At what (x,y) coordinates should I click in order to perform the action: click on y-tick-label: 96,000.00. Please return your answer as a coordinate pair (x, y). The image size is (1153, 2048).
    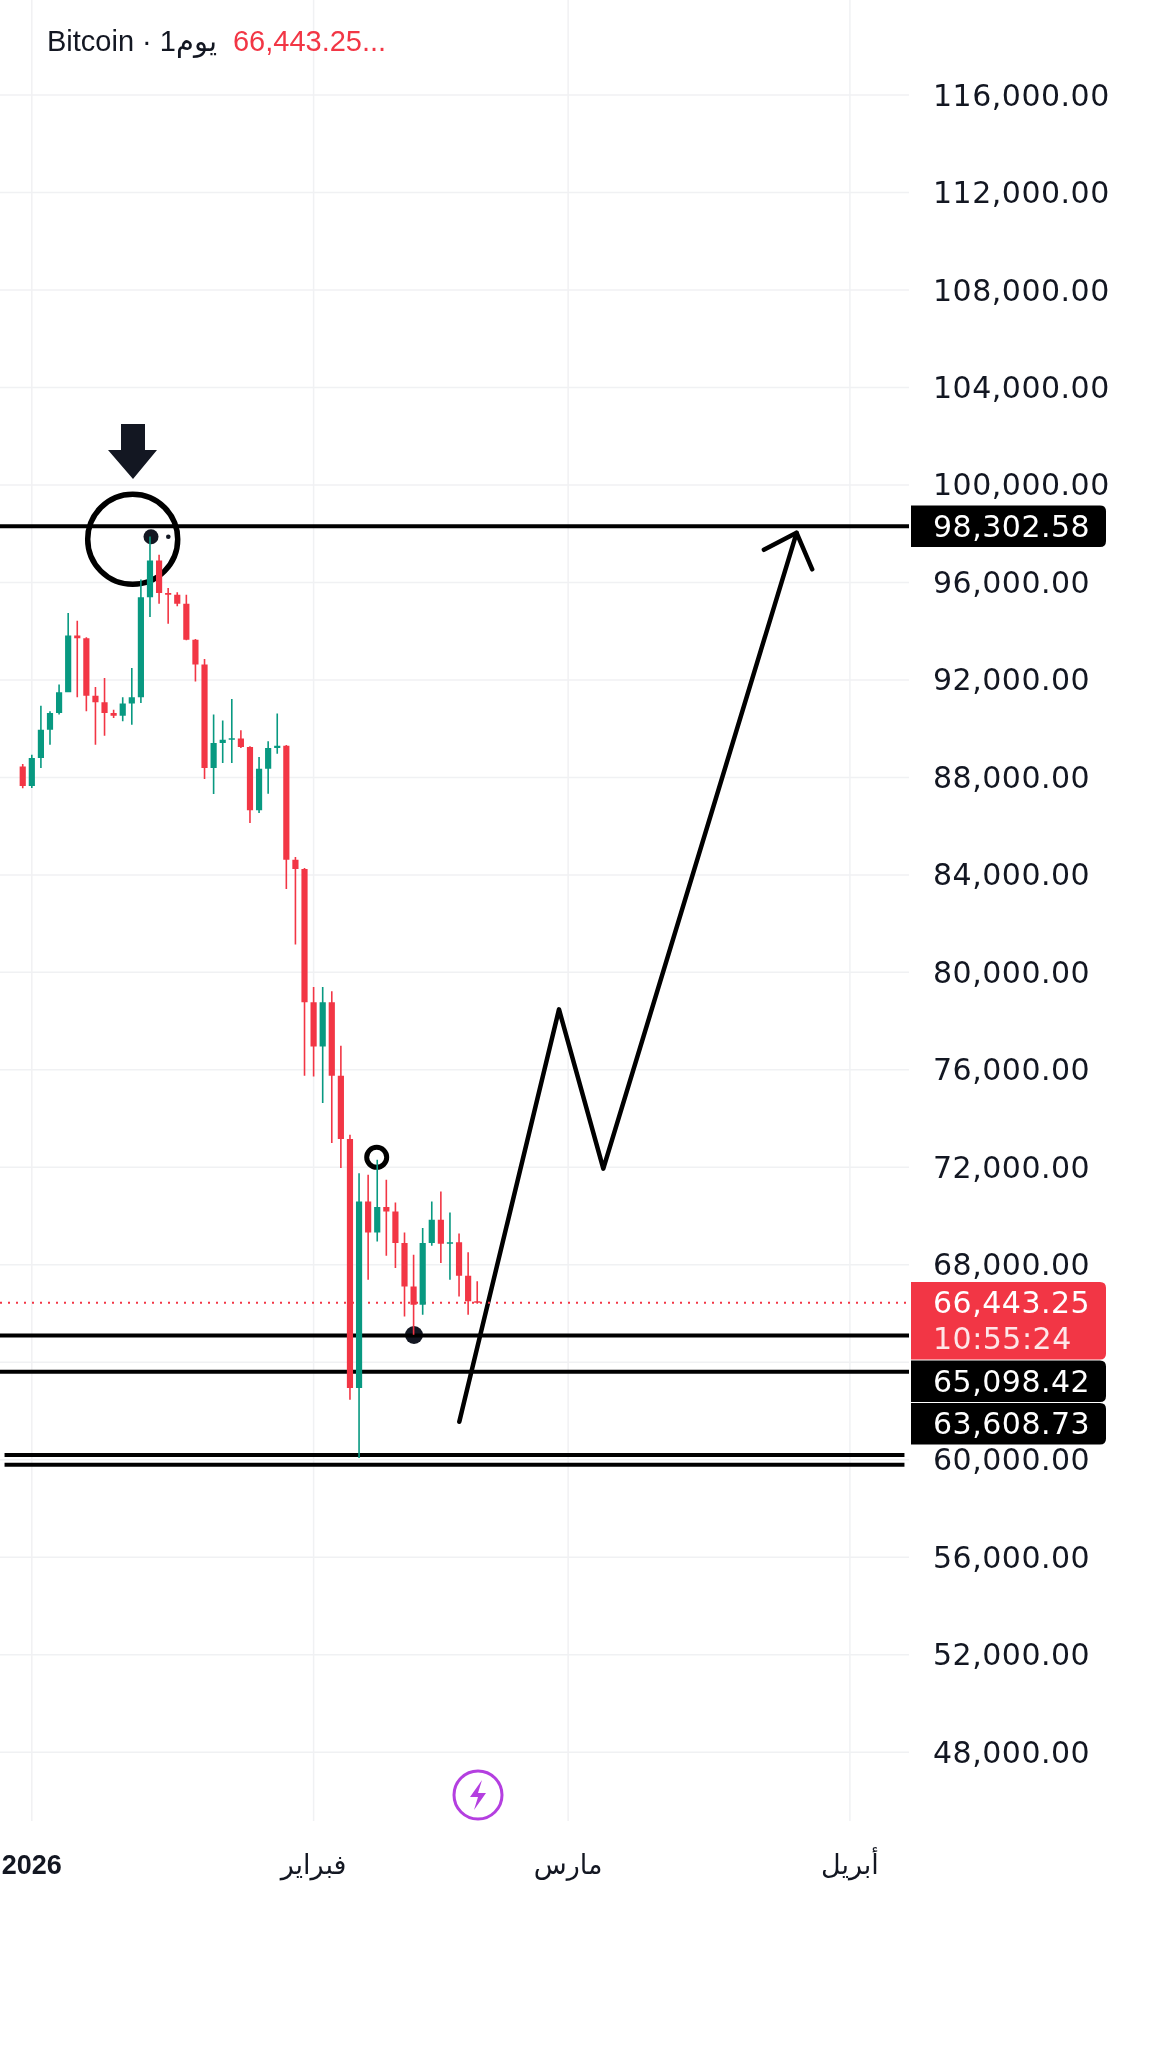
    Looking at the image, I should click on (1012, 582).